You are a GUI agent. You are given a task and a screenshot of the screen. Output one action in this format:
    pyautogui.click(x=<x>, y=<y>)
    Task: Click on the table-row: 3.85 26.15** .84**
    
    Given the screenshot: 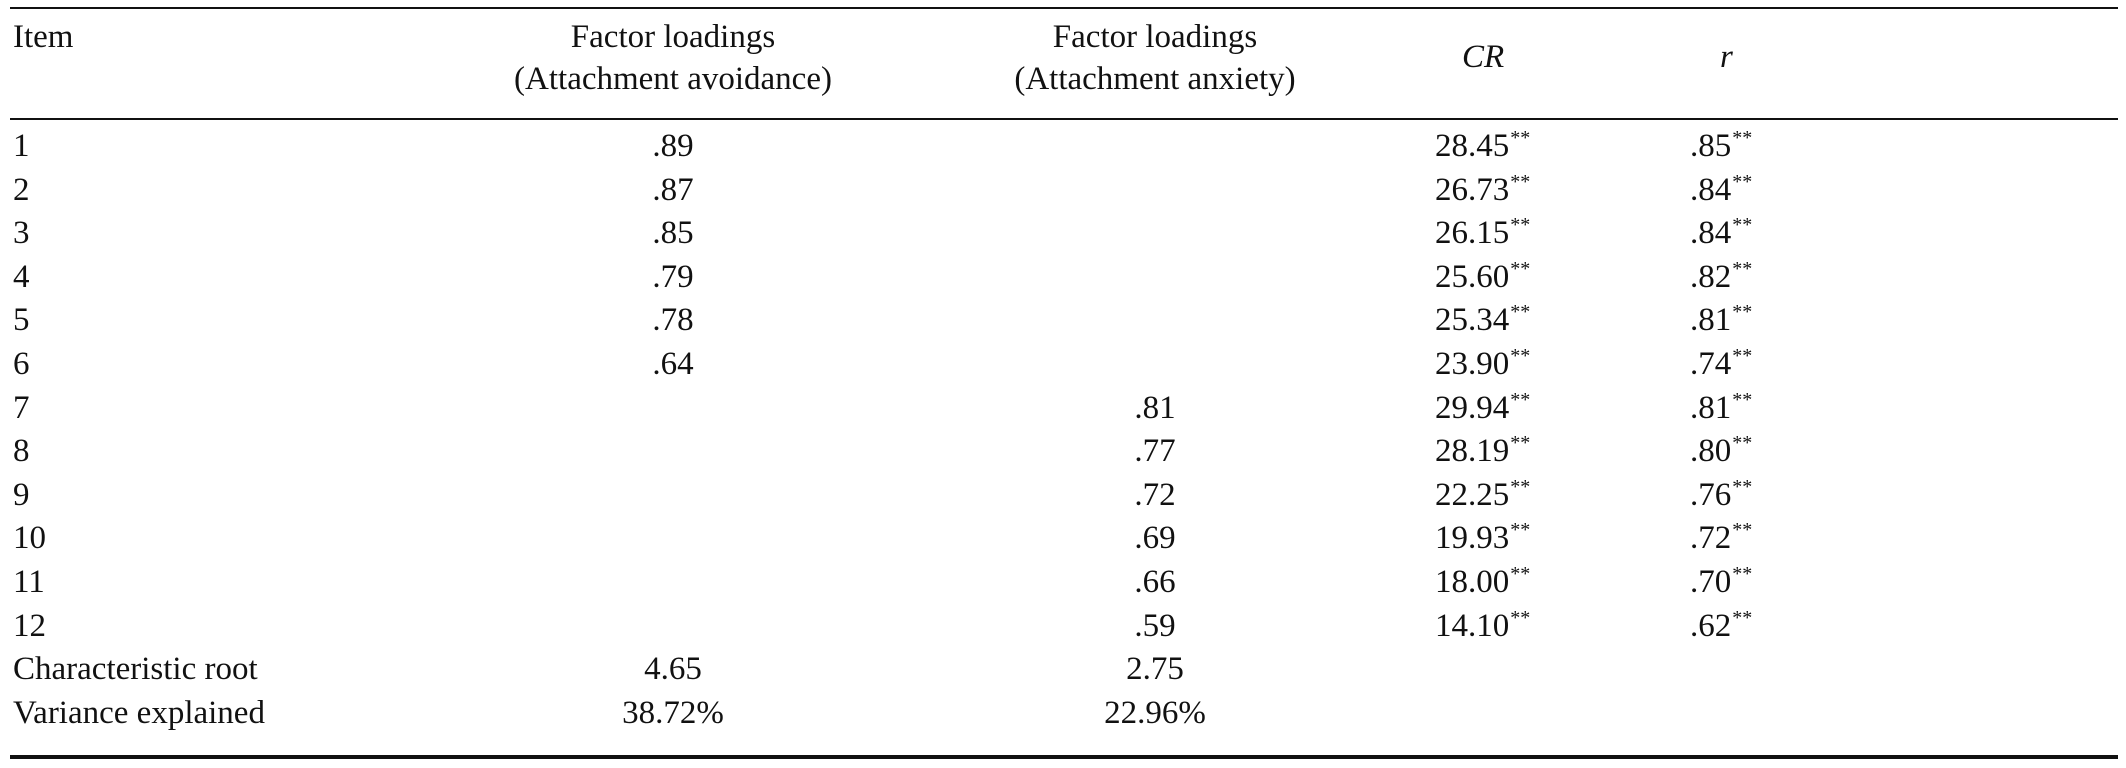 What is the action you would take?
    pyautogui.click(x=1064, y=233)
    